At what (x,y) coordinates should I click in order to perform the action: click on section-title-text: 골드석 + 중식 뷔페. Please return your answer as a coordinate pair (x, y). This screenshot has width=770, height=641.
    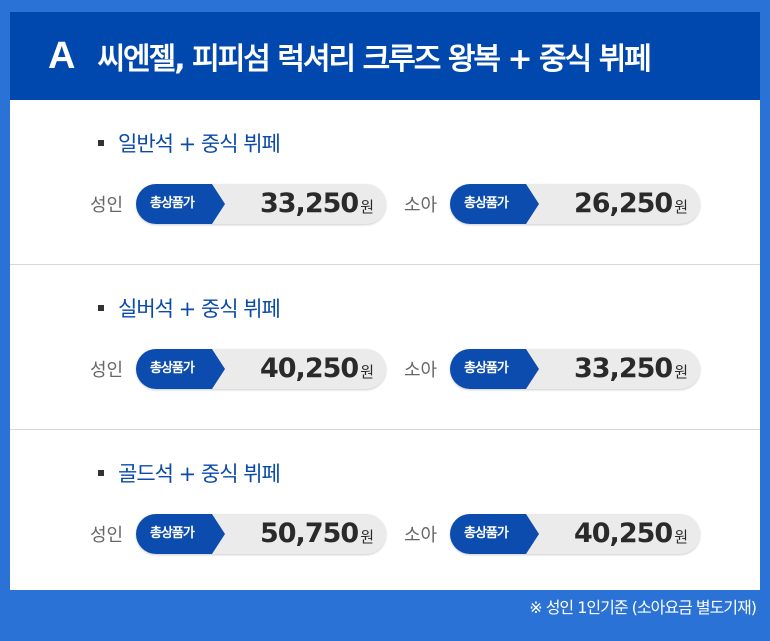
    Looking at the image, I should click on (199, 474).